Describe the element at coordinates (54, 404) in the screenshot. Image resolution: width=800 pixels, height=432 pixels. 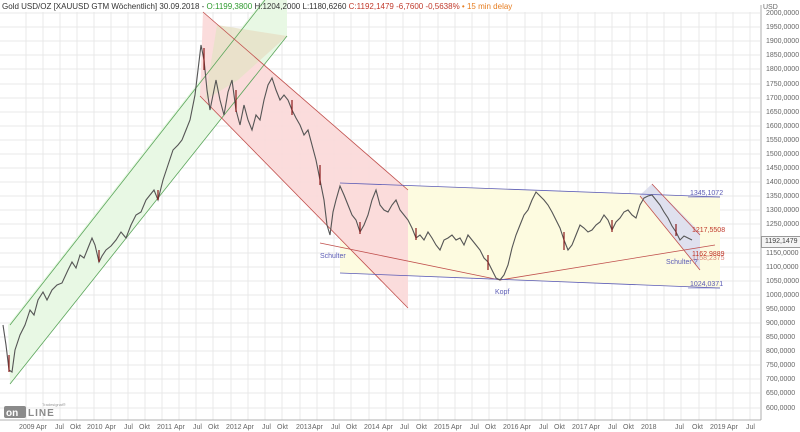
I see `logo-small-text: Tradesignal®` at that location.